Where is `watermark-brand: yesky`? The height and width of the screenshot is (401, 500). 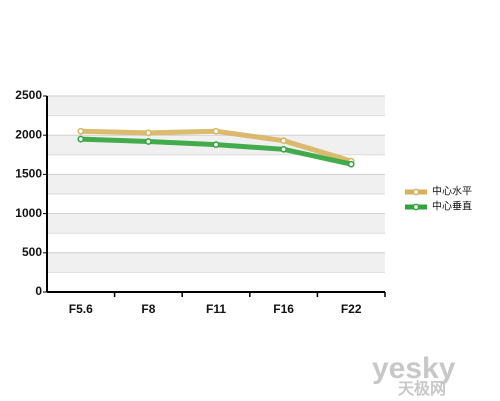 watermark-brand: yesky is located at coordinates (414, 368).